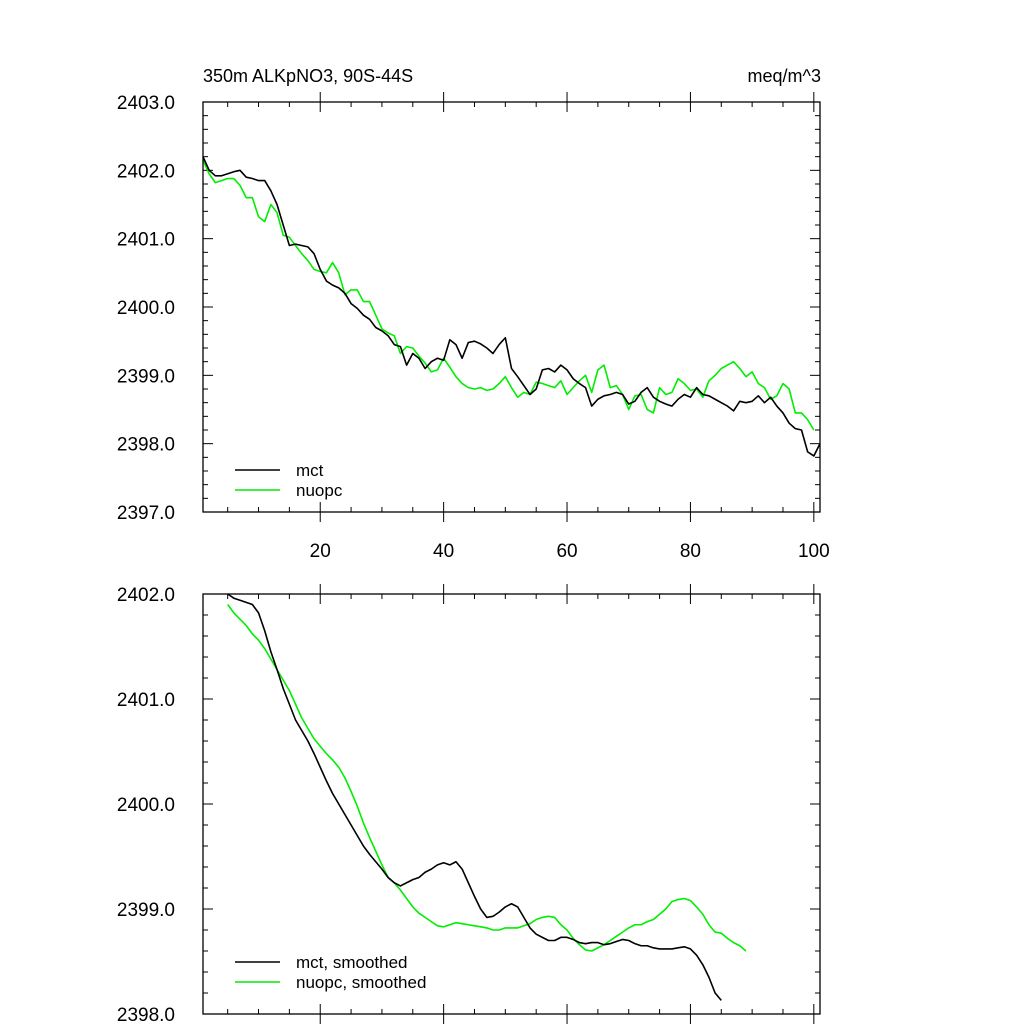 This screenshot has height=1024, width=1024. What do you see at coordinates (814, 551) in the screenshot?
I see `top-xtick-label: 100` at bounding box center [814, 551].